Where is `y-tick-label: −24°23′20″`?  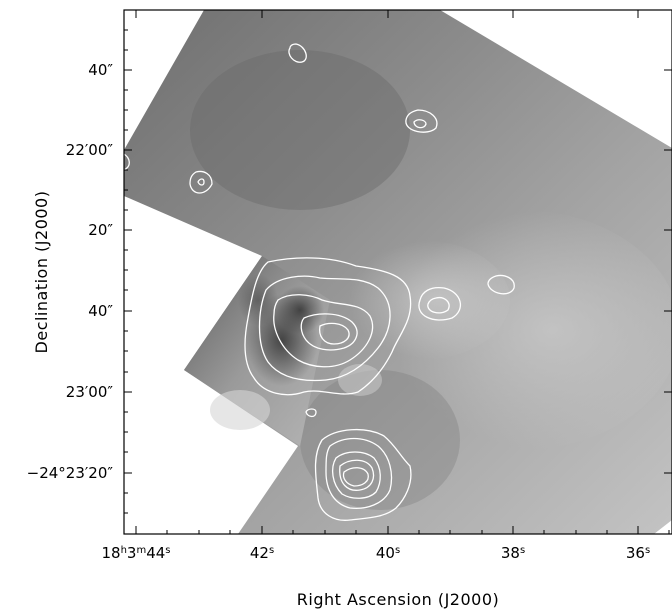 y-tick-label: −24°23′20″ is located at coordinates (70, 473).